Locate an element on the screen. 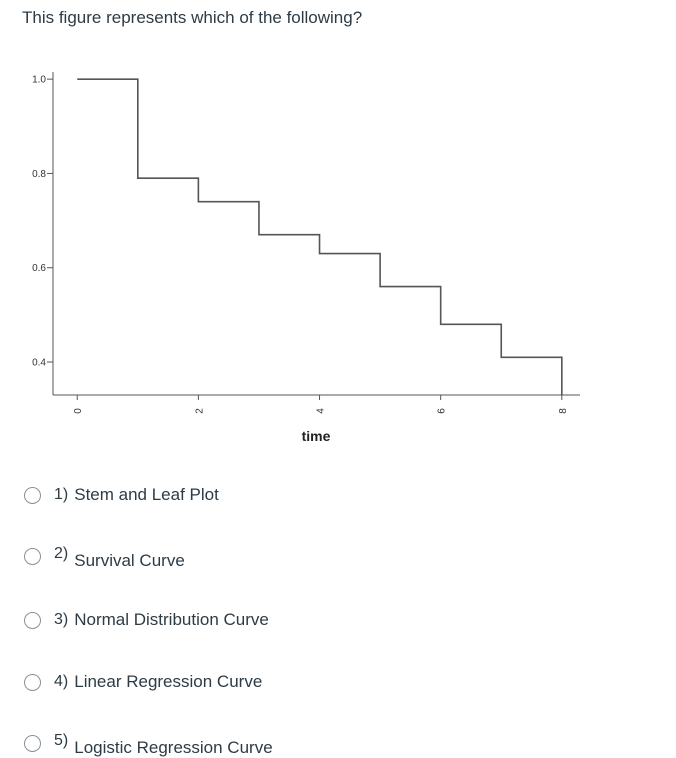 The height and width of the screenshot is (758, 676). option-2: 2) Survival Curve is located at coordinates (104, 557).